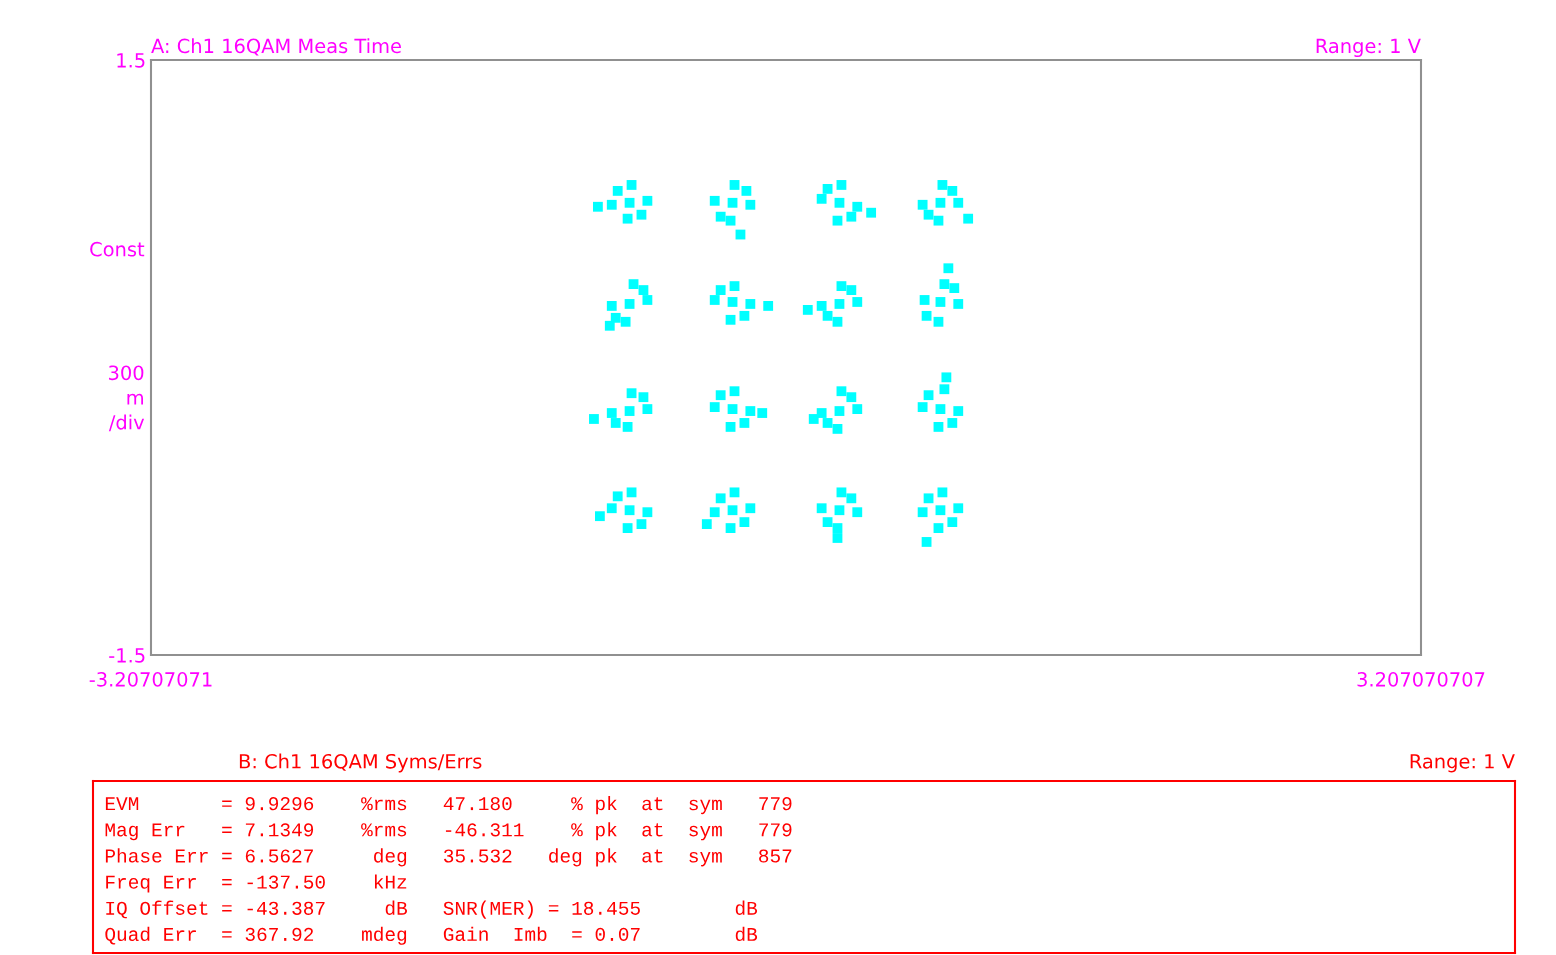  Describe the element at coordinates (150, 679) in the screenshot. I see `x-tick-label: -3.20707071` at that location.